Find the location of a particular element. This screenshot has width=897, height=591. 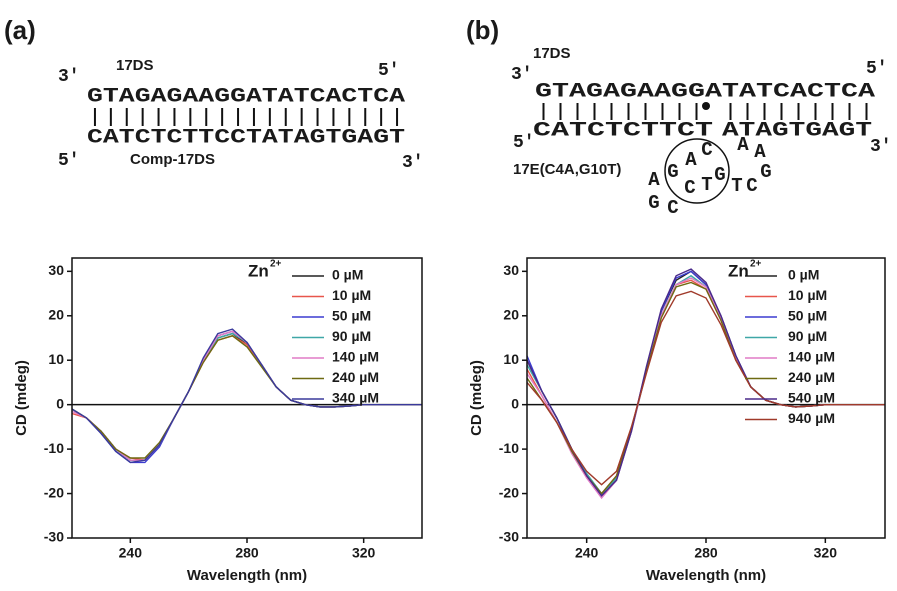

legend-label: 540 µM is located at coordinates (811, 398).